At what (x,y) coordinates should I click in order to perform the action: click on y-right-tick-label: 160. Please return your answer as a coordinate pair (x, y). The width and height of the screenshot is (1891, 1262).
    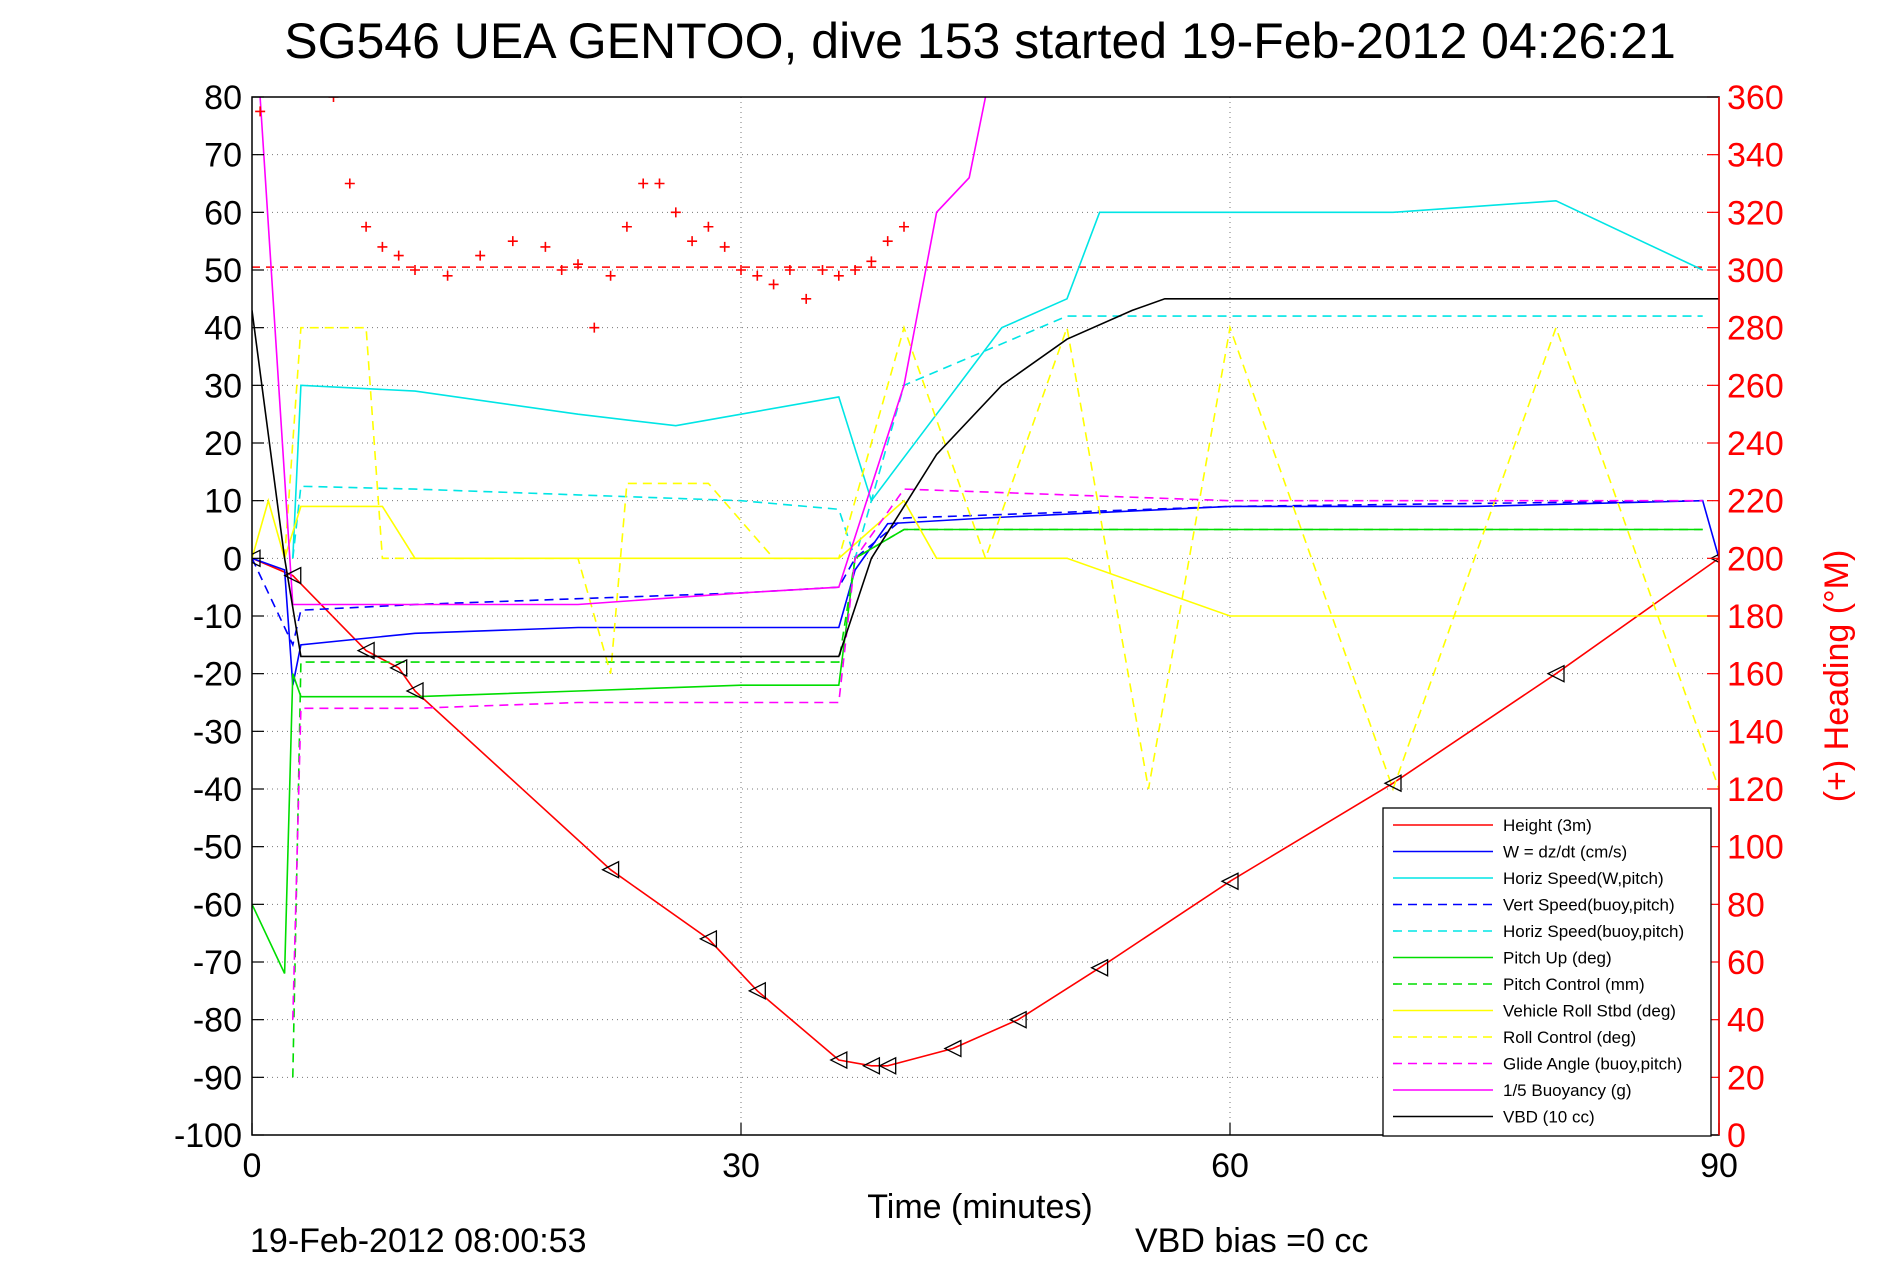
    Looking at the image, I should click on (1755, 675).